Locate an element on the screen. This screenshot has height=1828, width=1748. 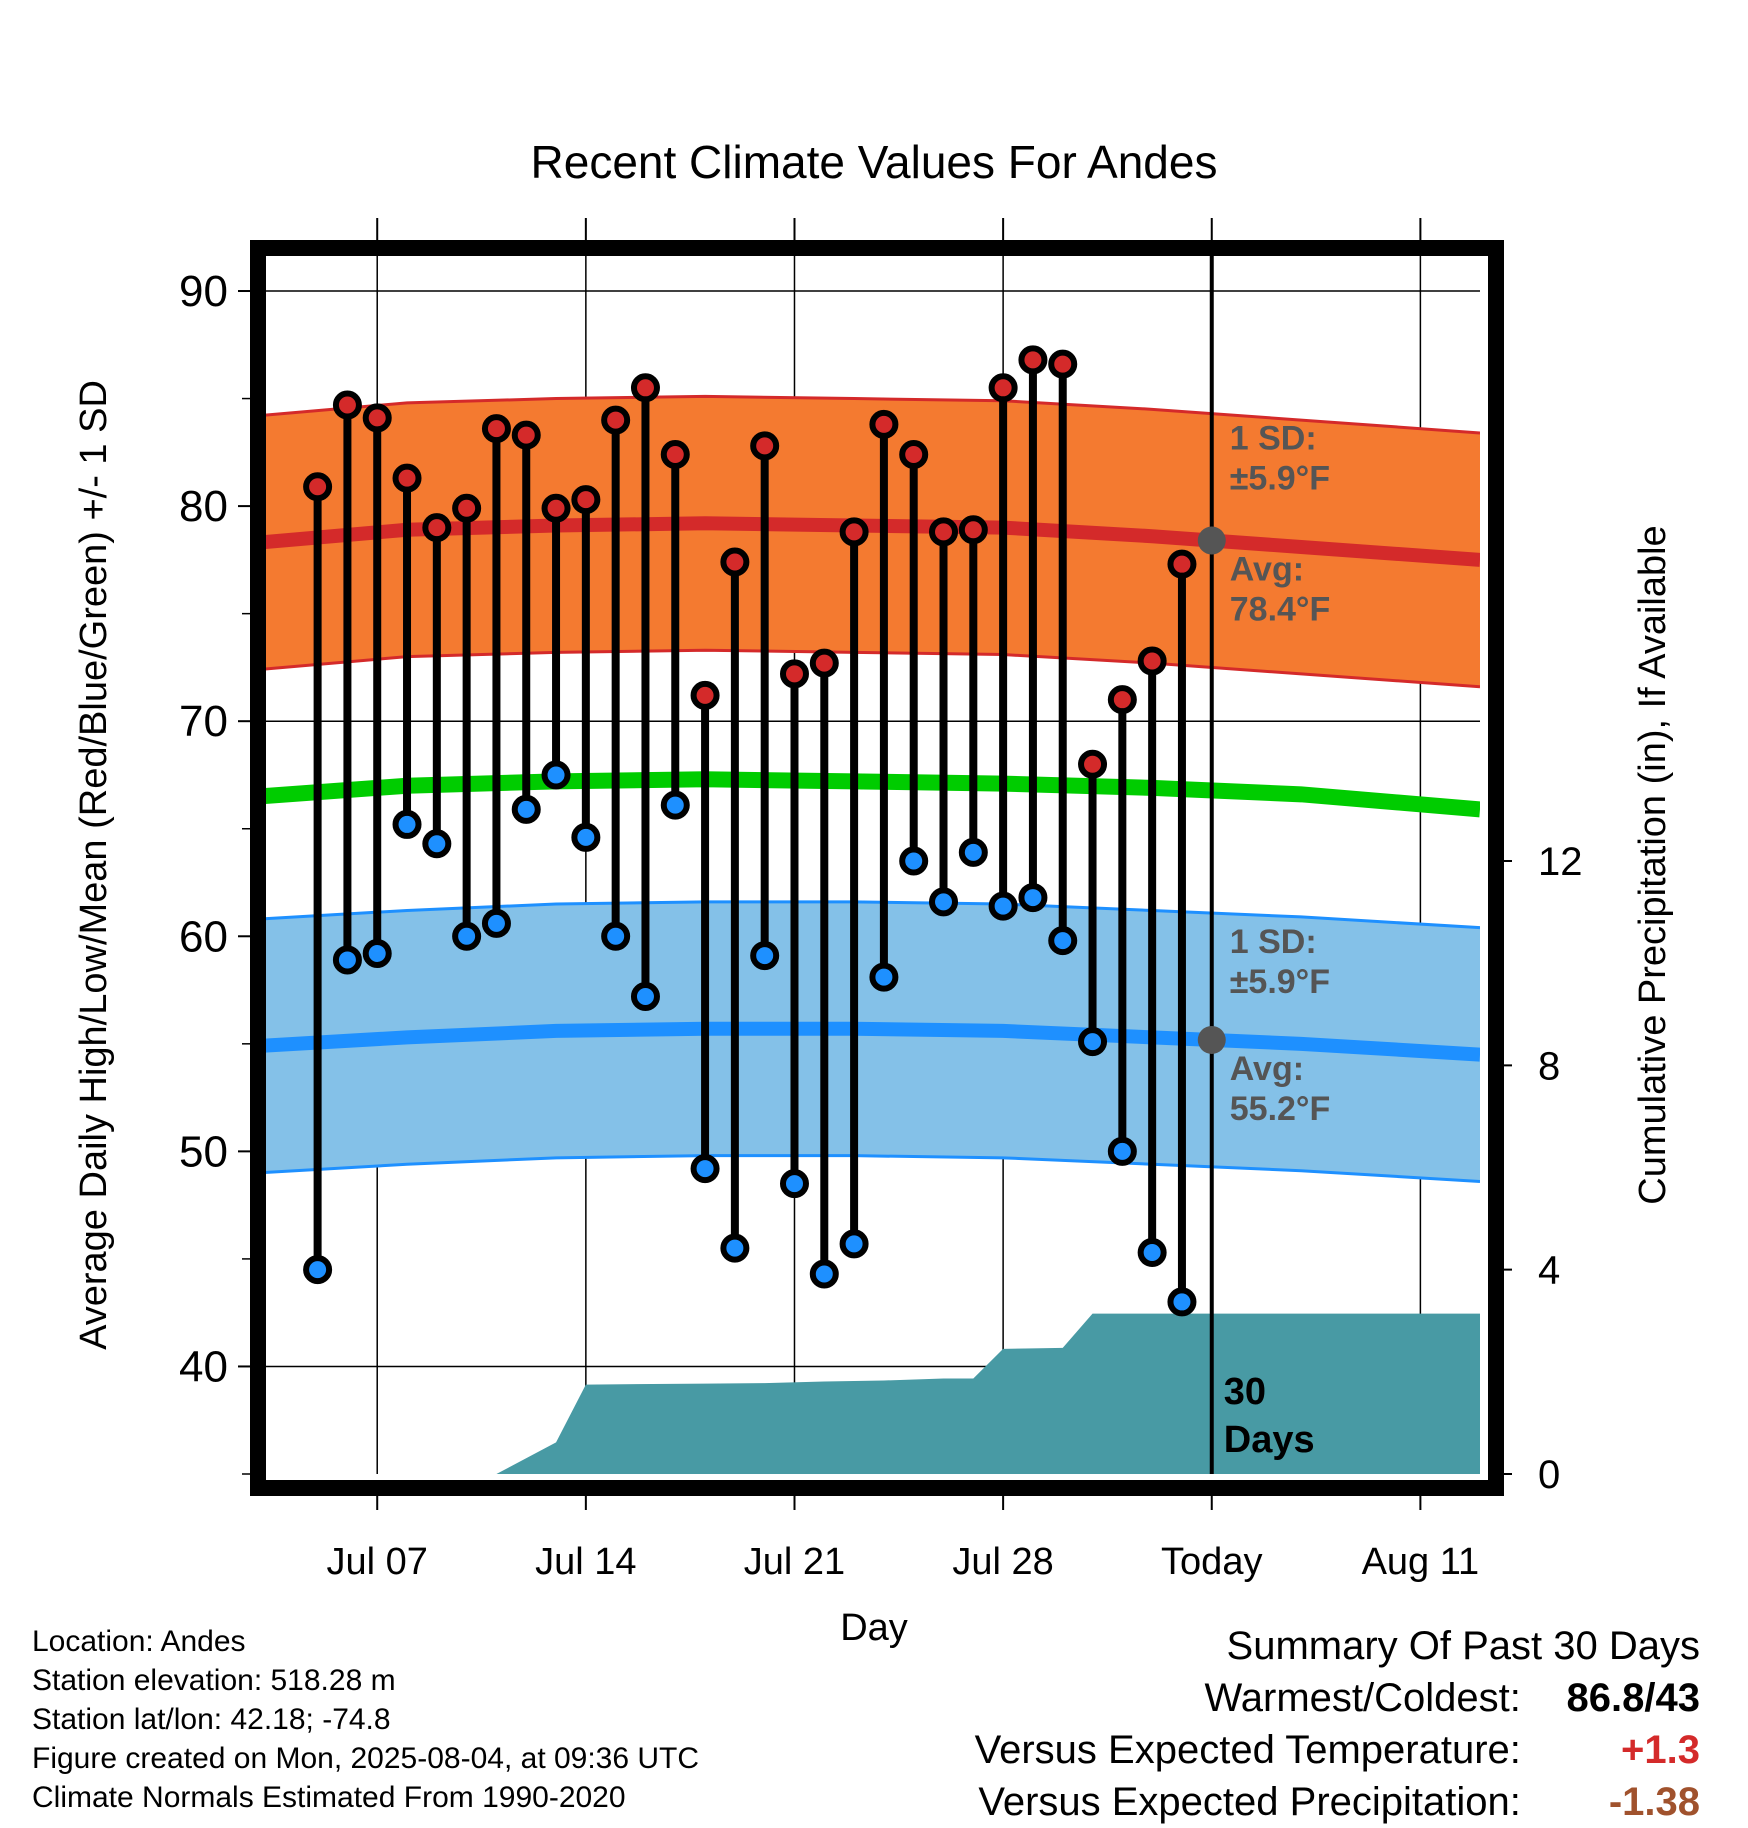
x-tick-label: Today is located at coordinates (1211, 1562).